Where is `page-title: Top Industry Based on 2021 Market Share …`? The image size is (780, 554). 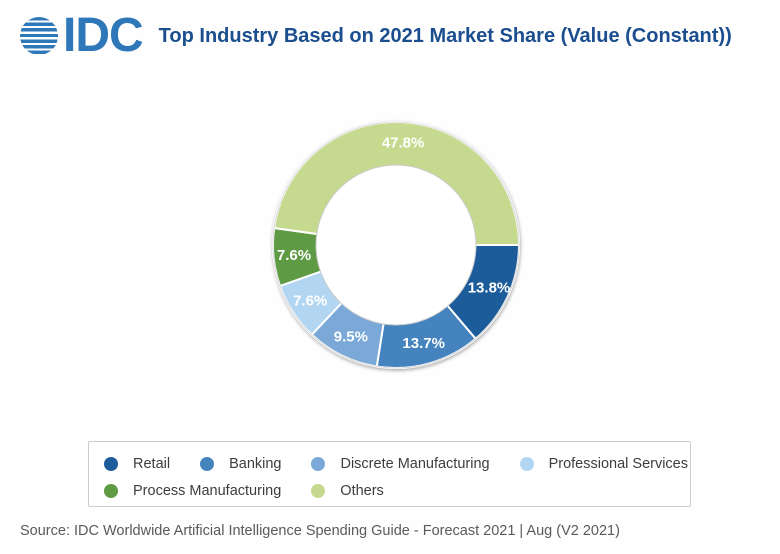
page-title: Top Industry Based on 2021 Market Share … is located at coordinates (445, 35).